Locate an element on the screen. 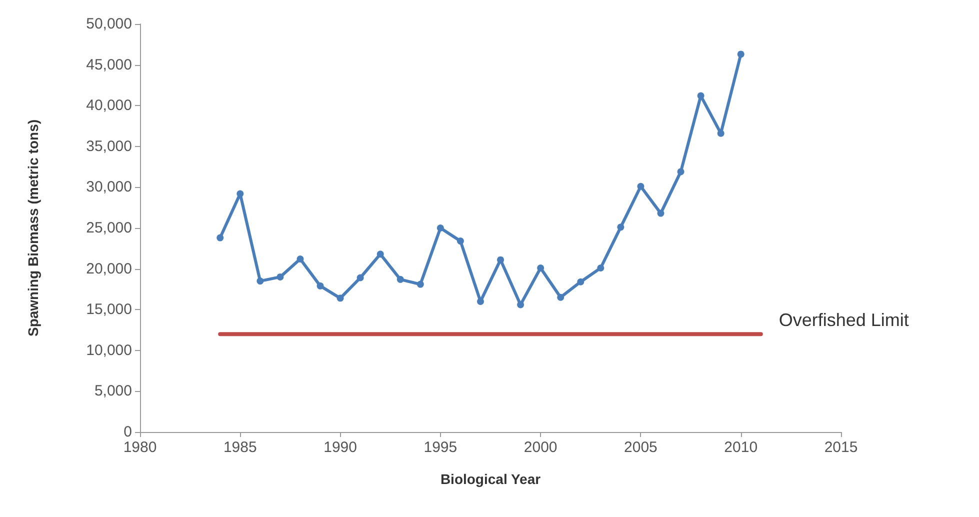  x-tick-label: 1990 is located at coordinates (340, 447).